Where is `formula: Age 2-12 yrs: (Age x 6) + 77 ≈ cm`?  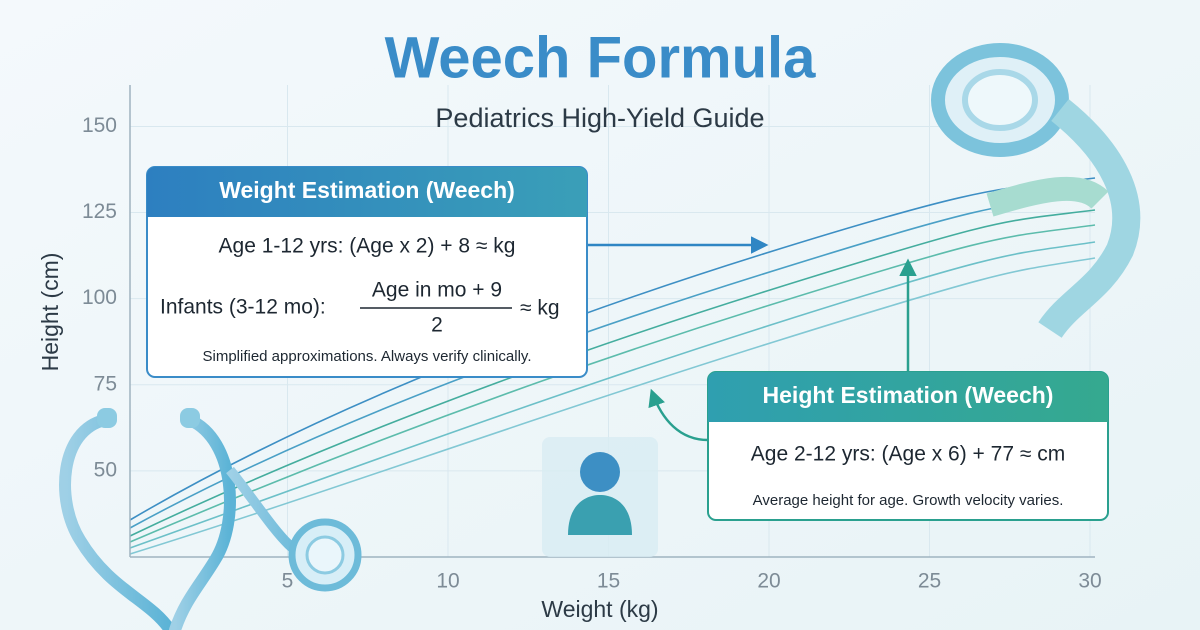 formula: Age 2-12 yrs: (Age x 6) + 77 ≈ cm is located at coordinates (908, 454).